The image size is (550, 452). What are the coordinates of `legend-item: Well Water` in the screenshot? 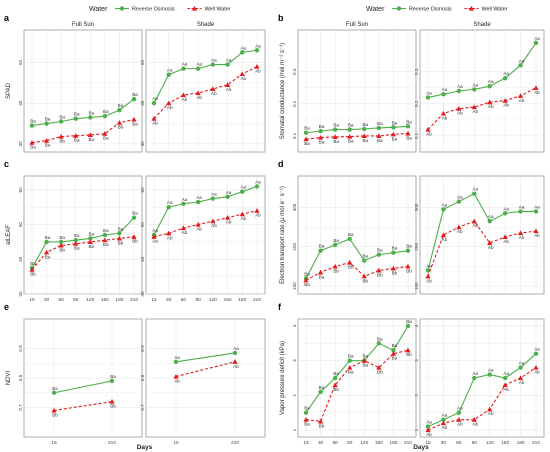 It's located at (209, 9).